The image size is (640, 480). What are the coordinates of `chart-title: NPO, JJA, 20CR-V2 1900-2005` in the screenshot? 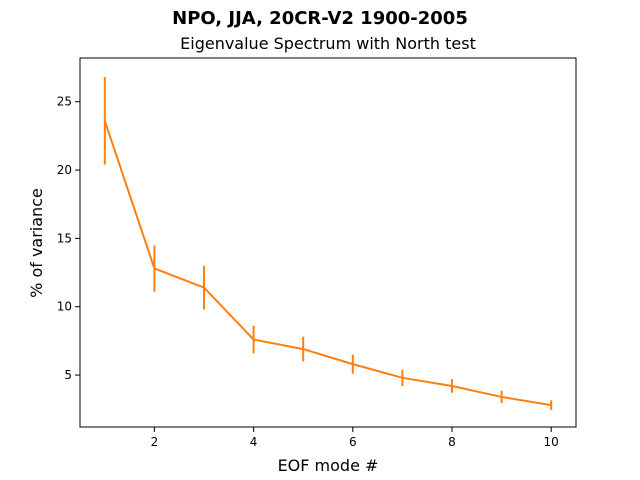 It's located at (320, 18).